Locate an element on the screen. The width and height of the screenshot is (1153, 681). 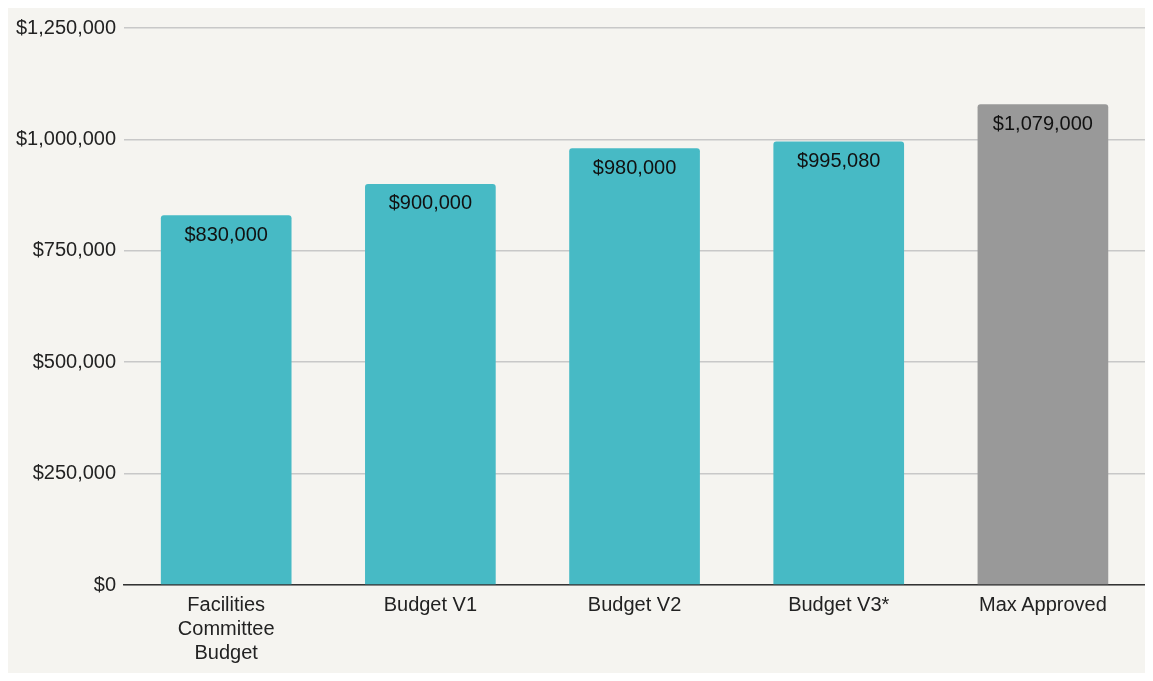
y-tick-label: $0 is located at coordinates (105, 583).